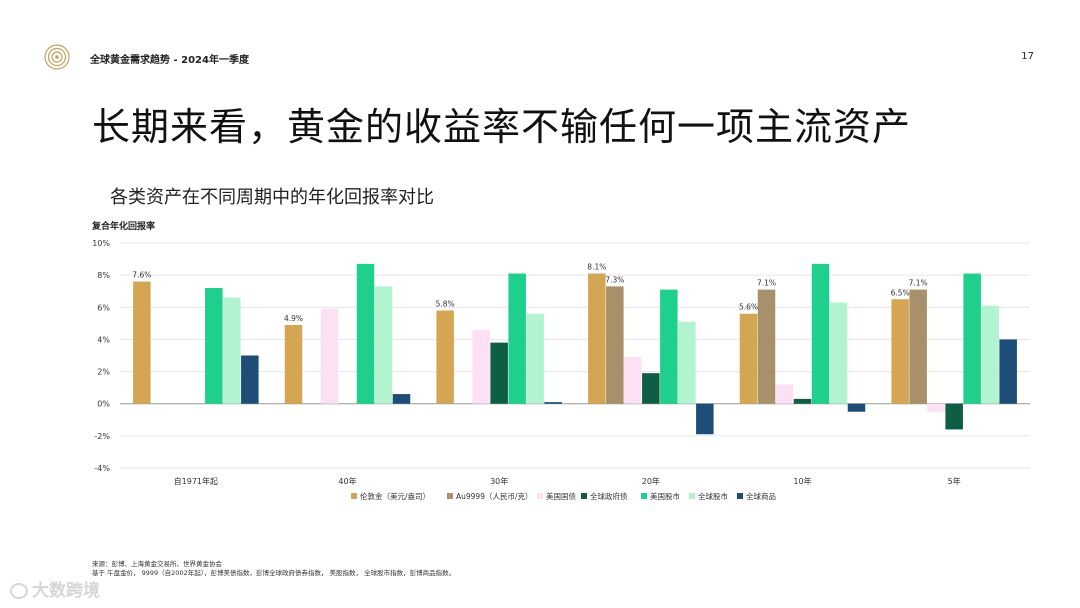 The image size is (1080, 608). I want to click on legend-label: 全球商品, so click(761, 496).